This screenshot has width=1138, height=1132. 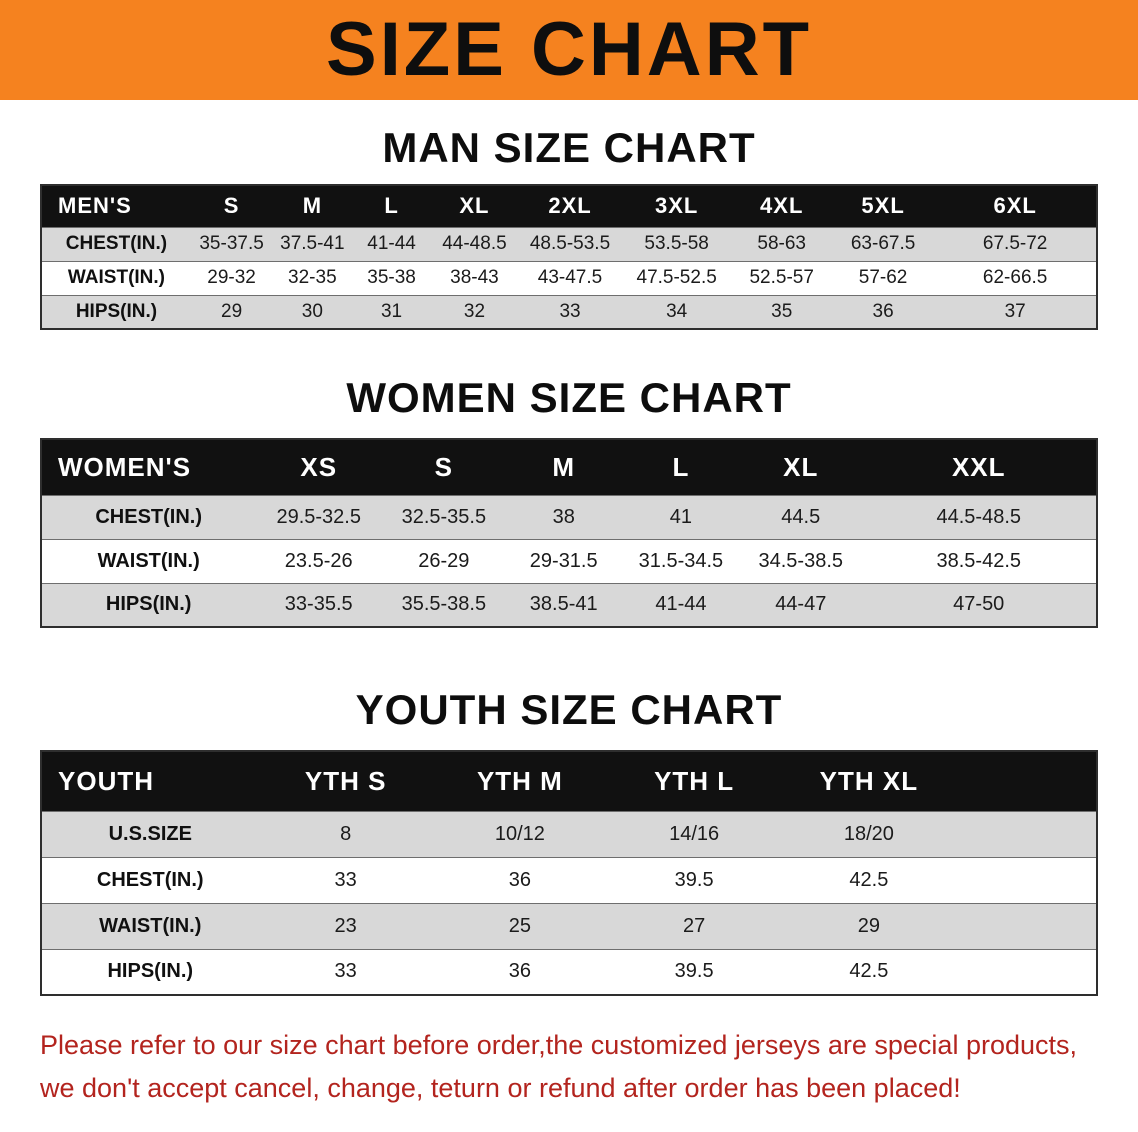 I want to click on size-value: 31.5-34.5, so click(x=681, y=560).